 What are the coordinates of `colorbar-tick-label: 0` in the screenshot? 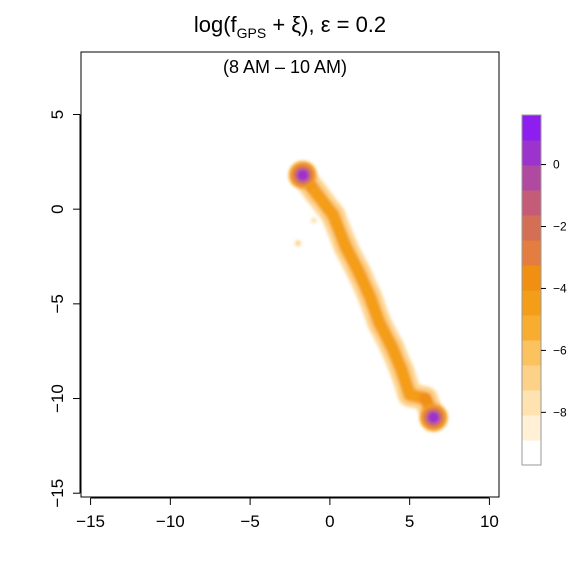 It's located at (556, 165).